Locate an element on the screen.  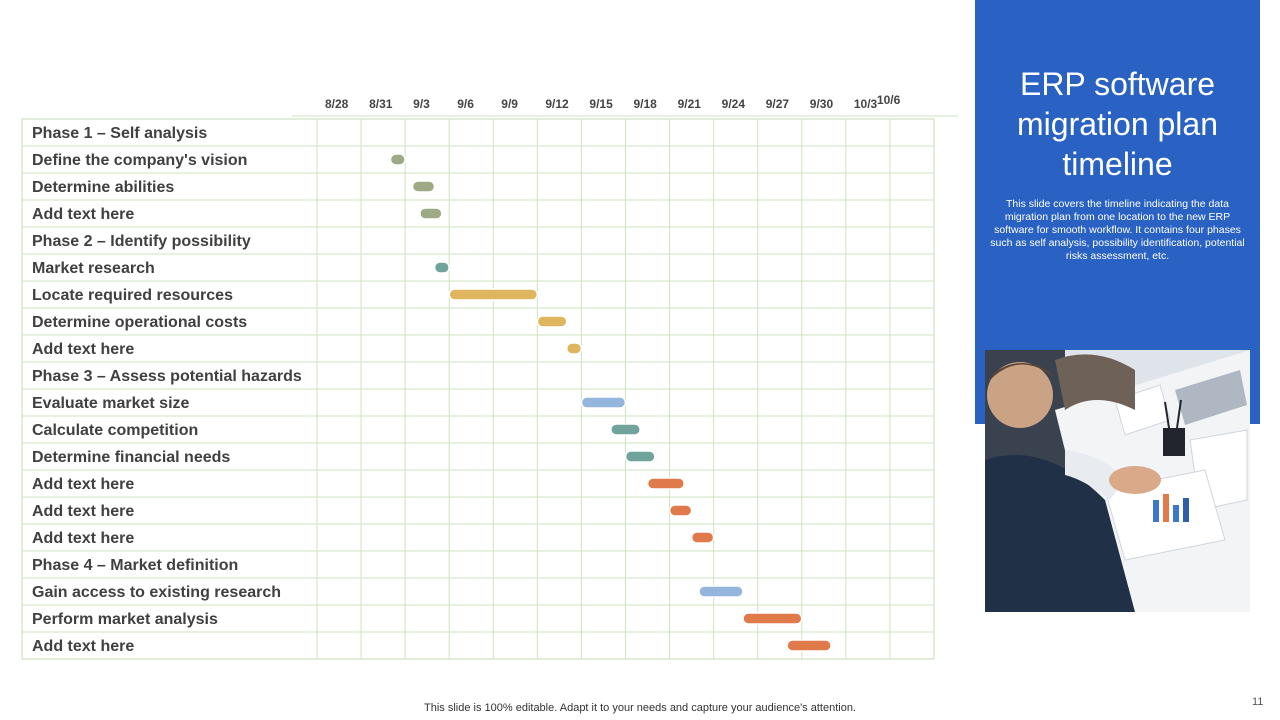
tick-label: 9/9 is located at coordinates (509, 104).